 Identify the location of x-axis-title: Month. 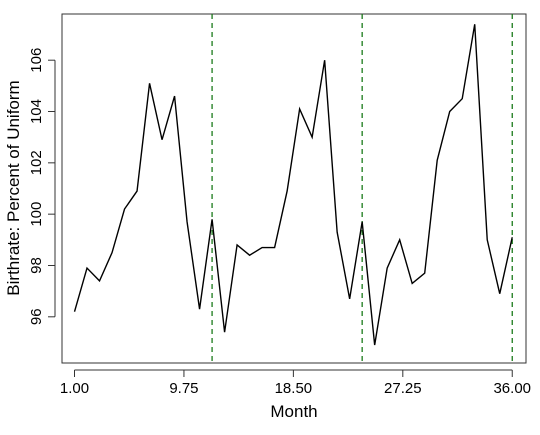
(293, 411).